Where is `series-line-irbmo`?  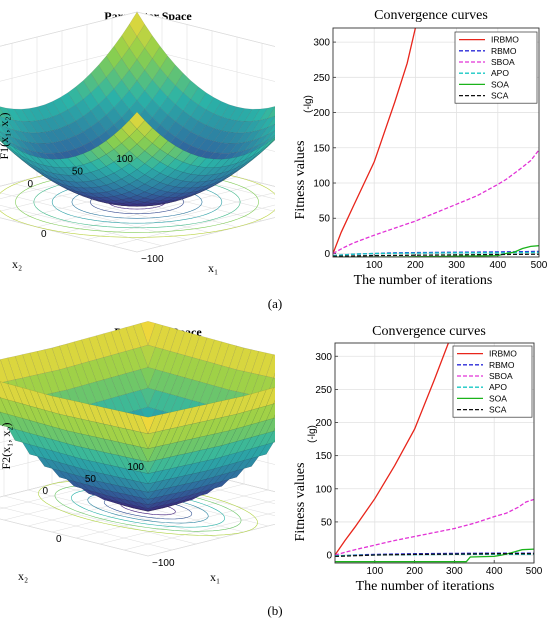
series-line-irbmo is located at coordinates (375, 141).